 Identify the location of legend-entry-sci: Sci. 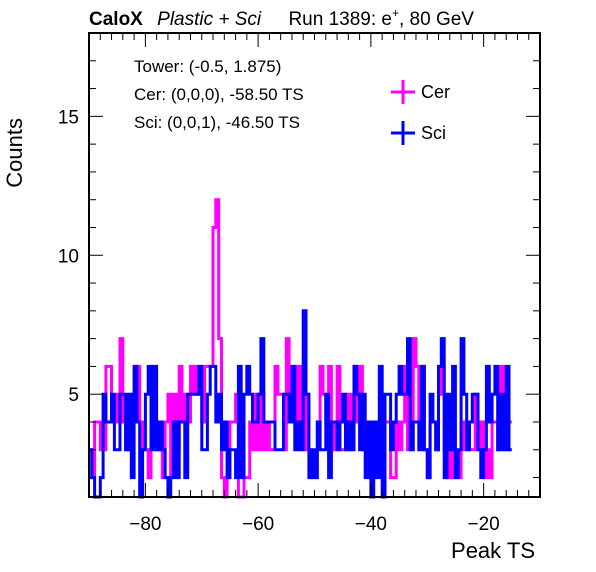
(418, 133).